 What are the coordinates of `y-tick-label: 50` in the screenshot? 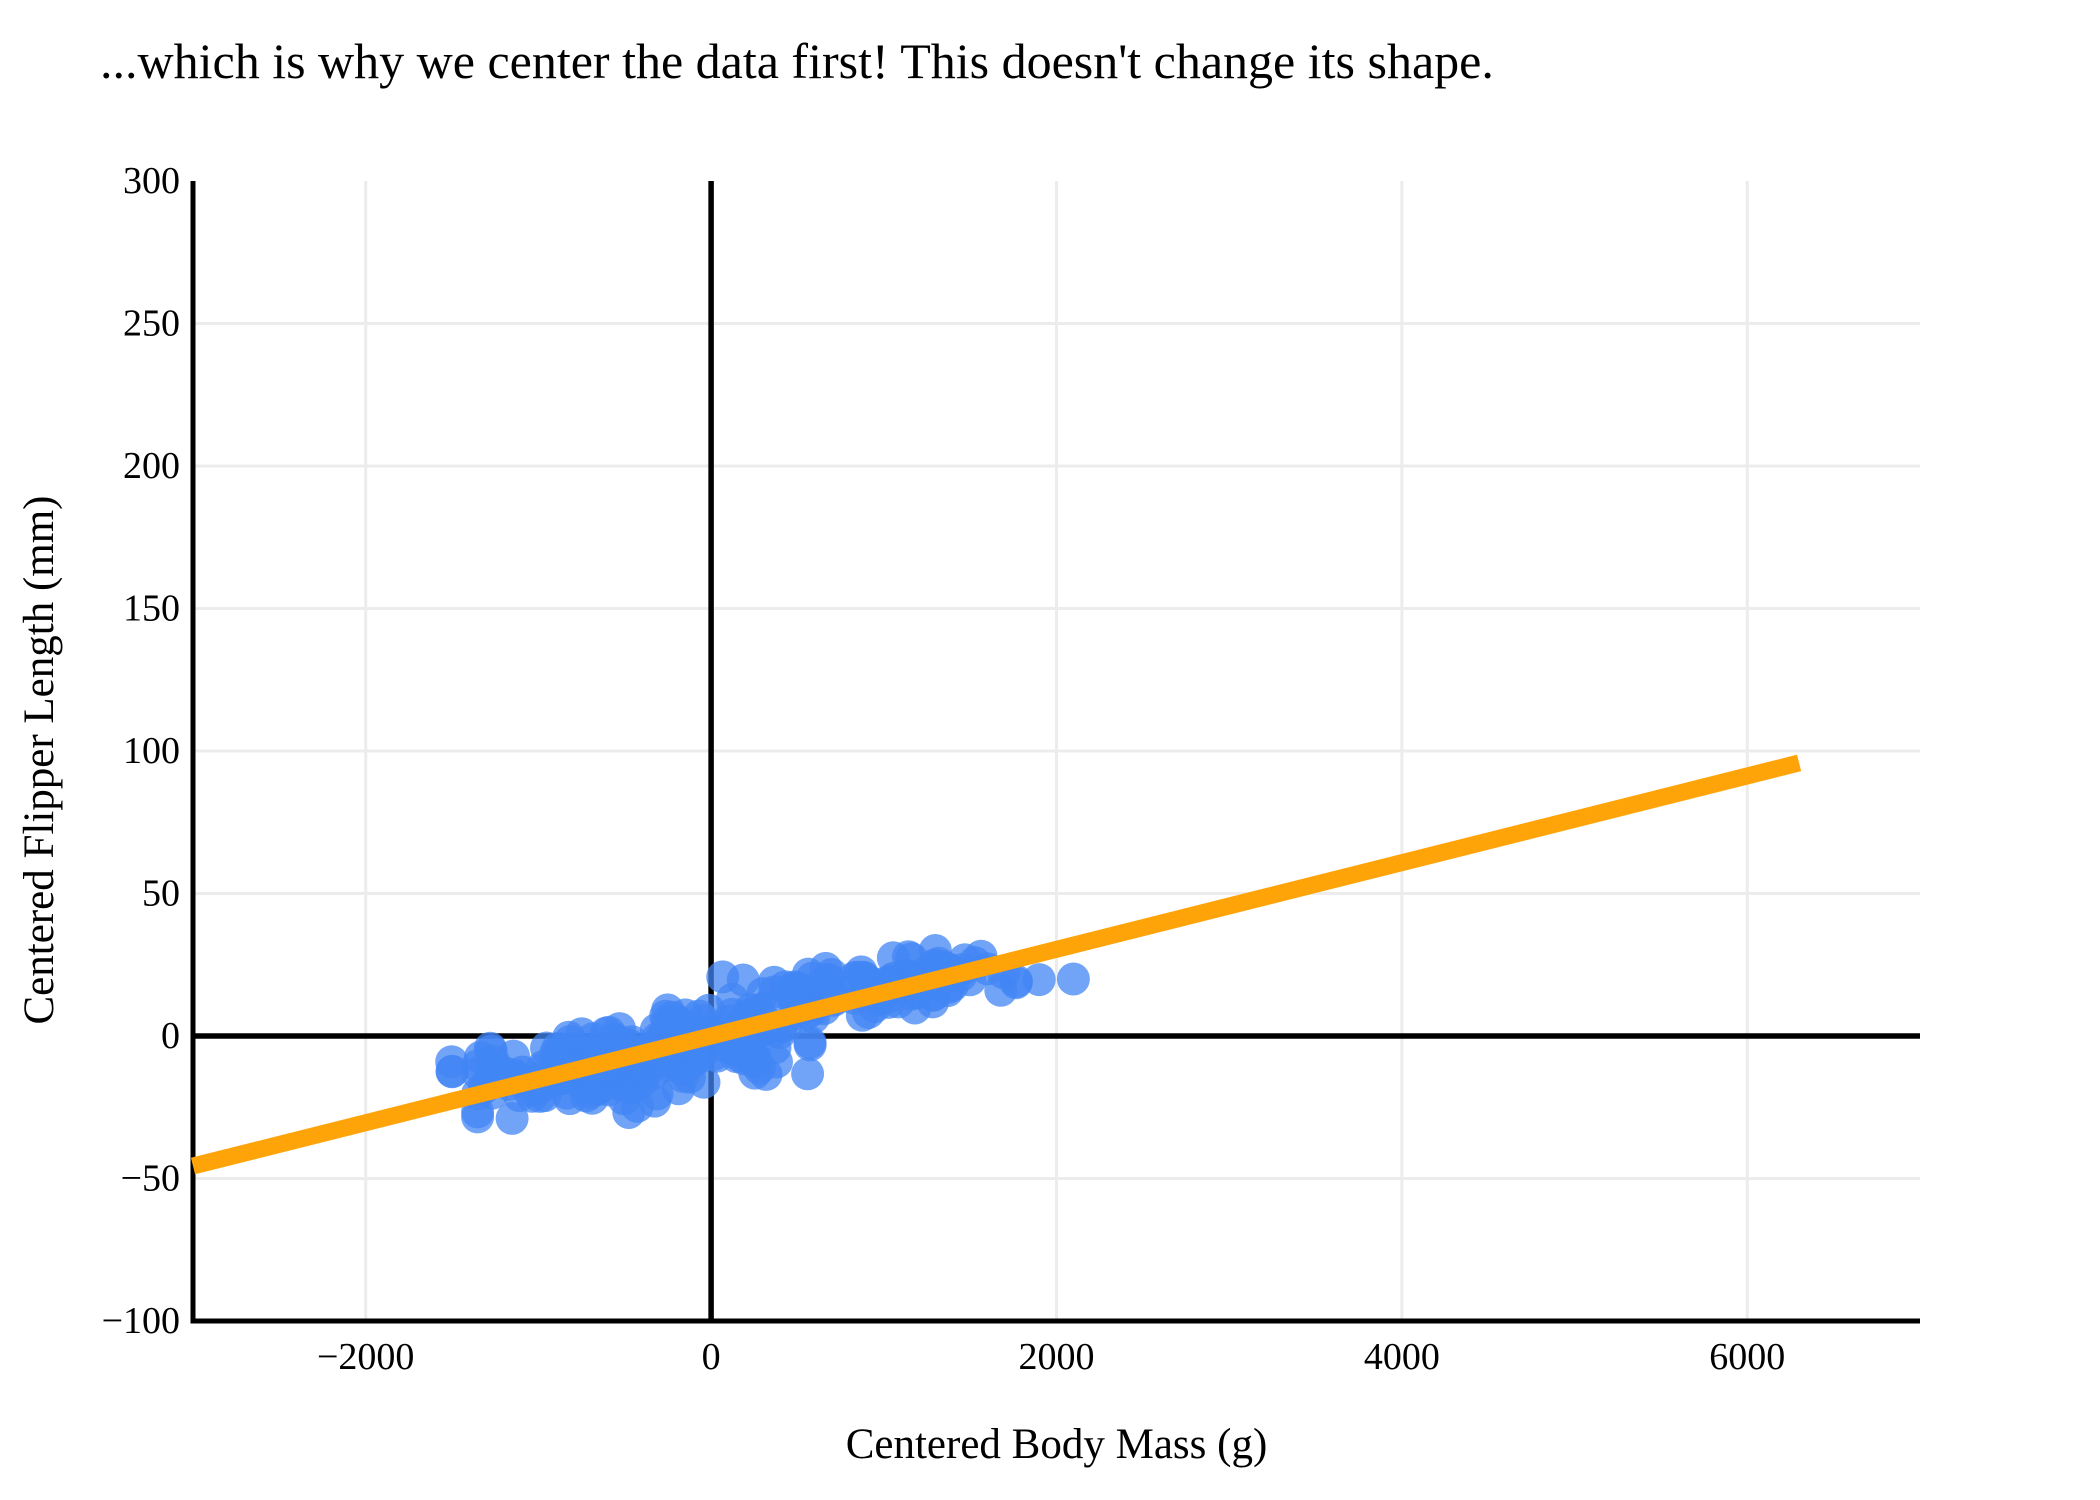 It's located at (161, 894).